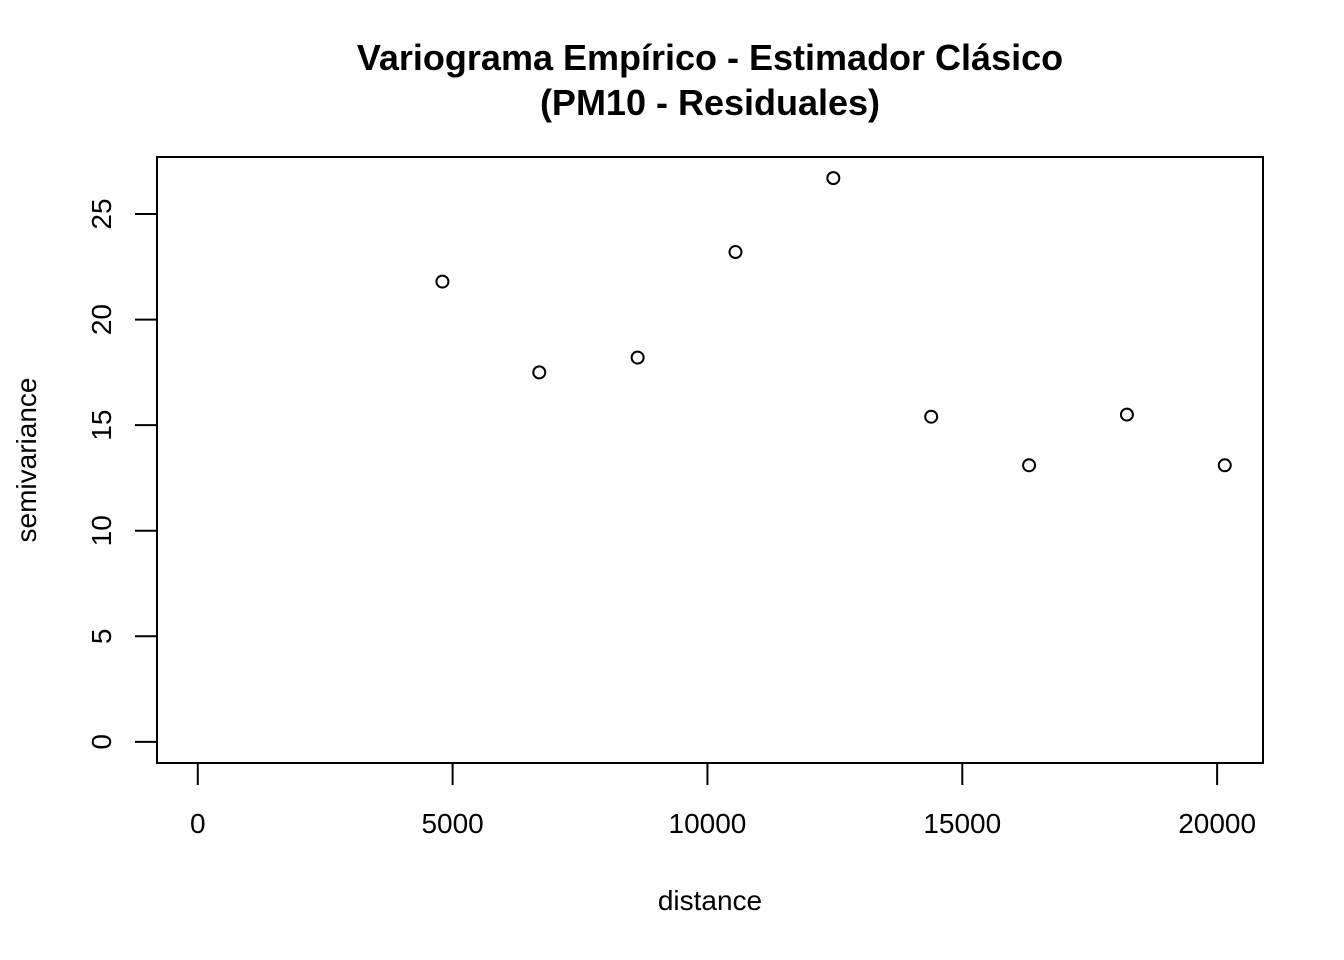 Image resolution: width=1344 pixels, height=960 pixels. Describe the element at coordinates (962, 823) in the screenshot. I see `x-tick-label: 15000` at that location.